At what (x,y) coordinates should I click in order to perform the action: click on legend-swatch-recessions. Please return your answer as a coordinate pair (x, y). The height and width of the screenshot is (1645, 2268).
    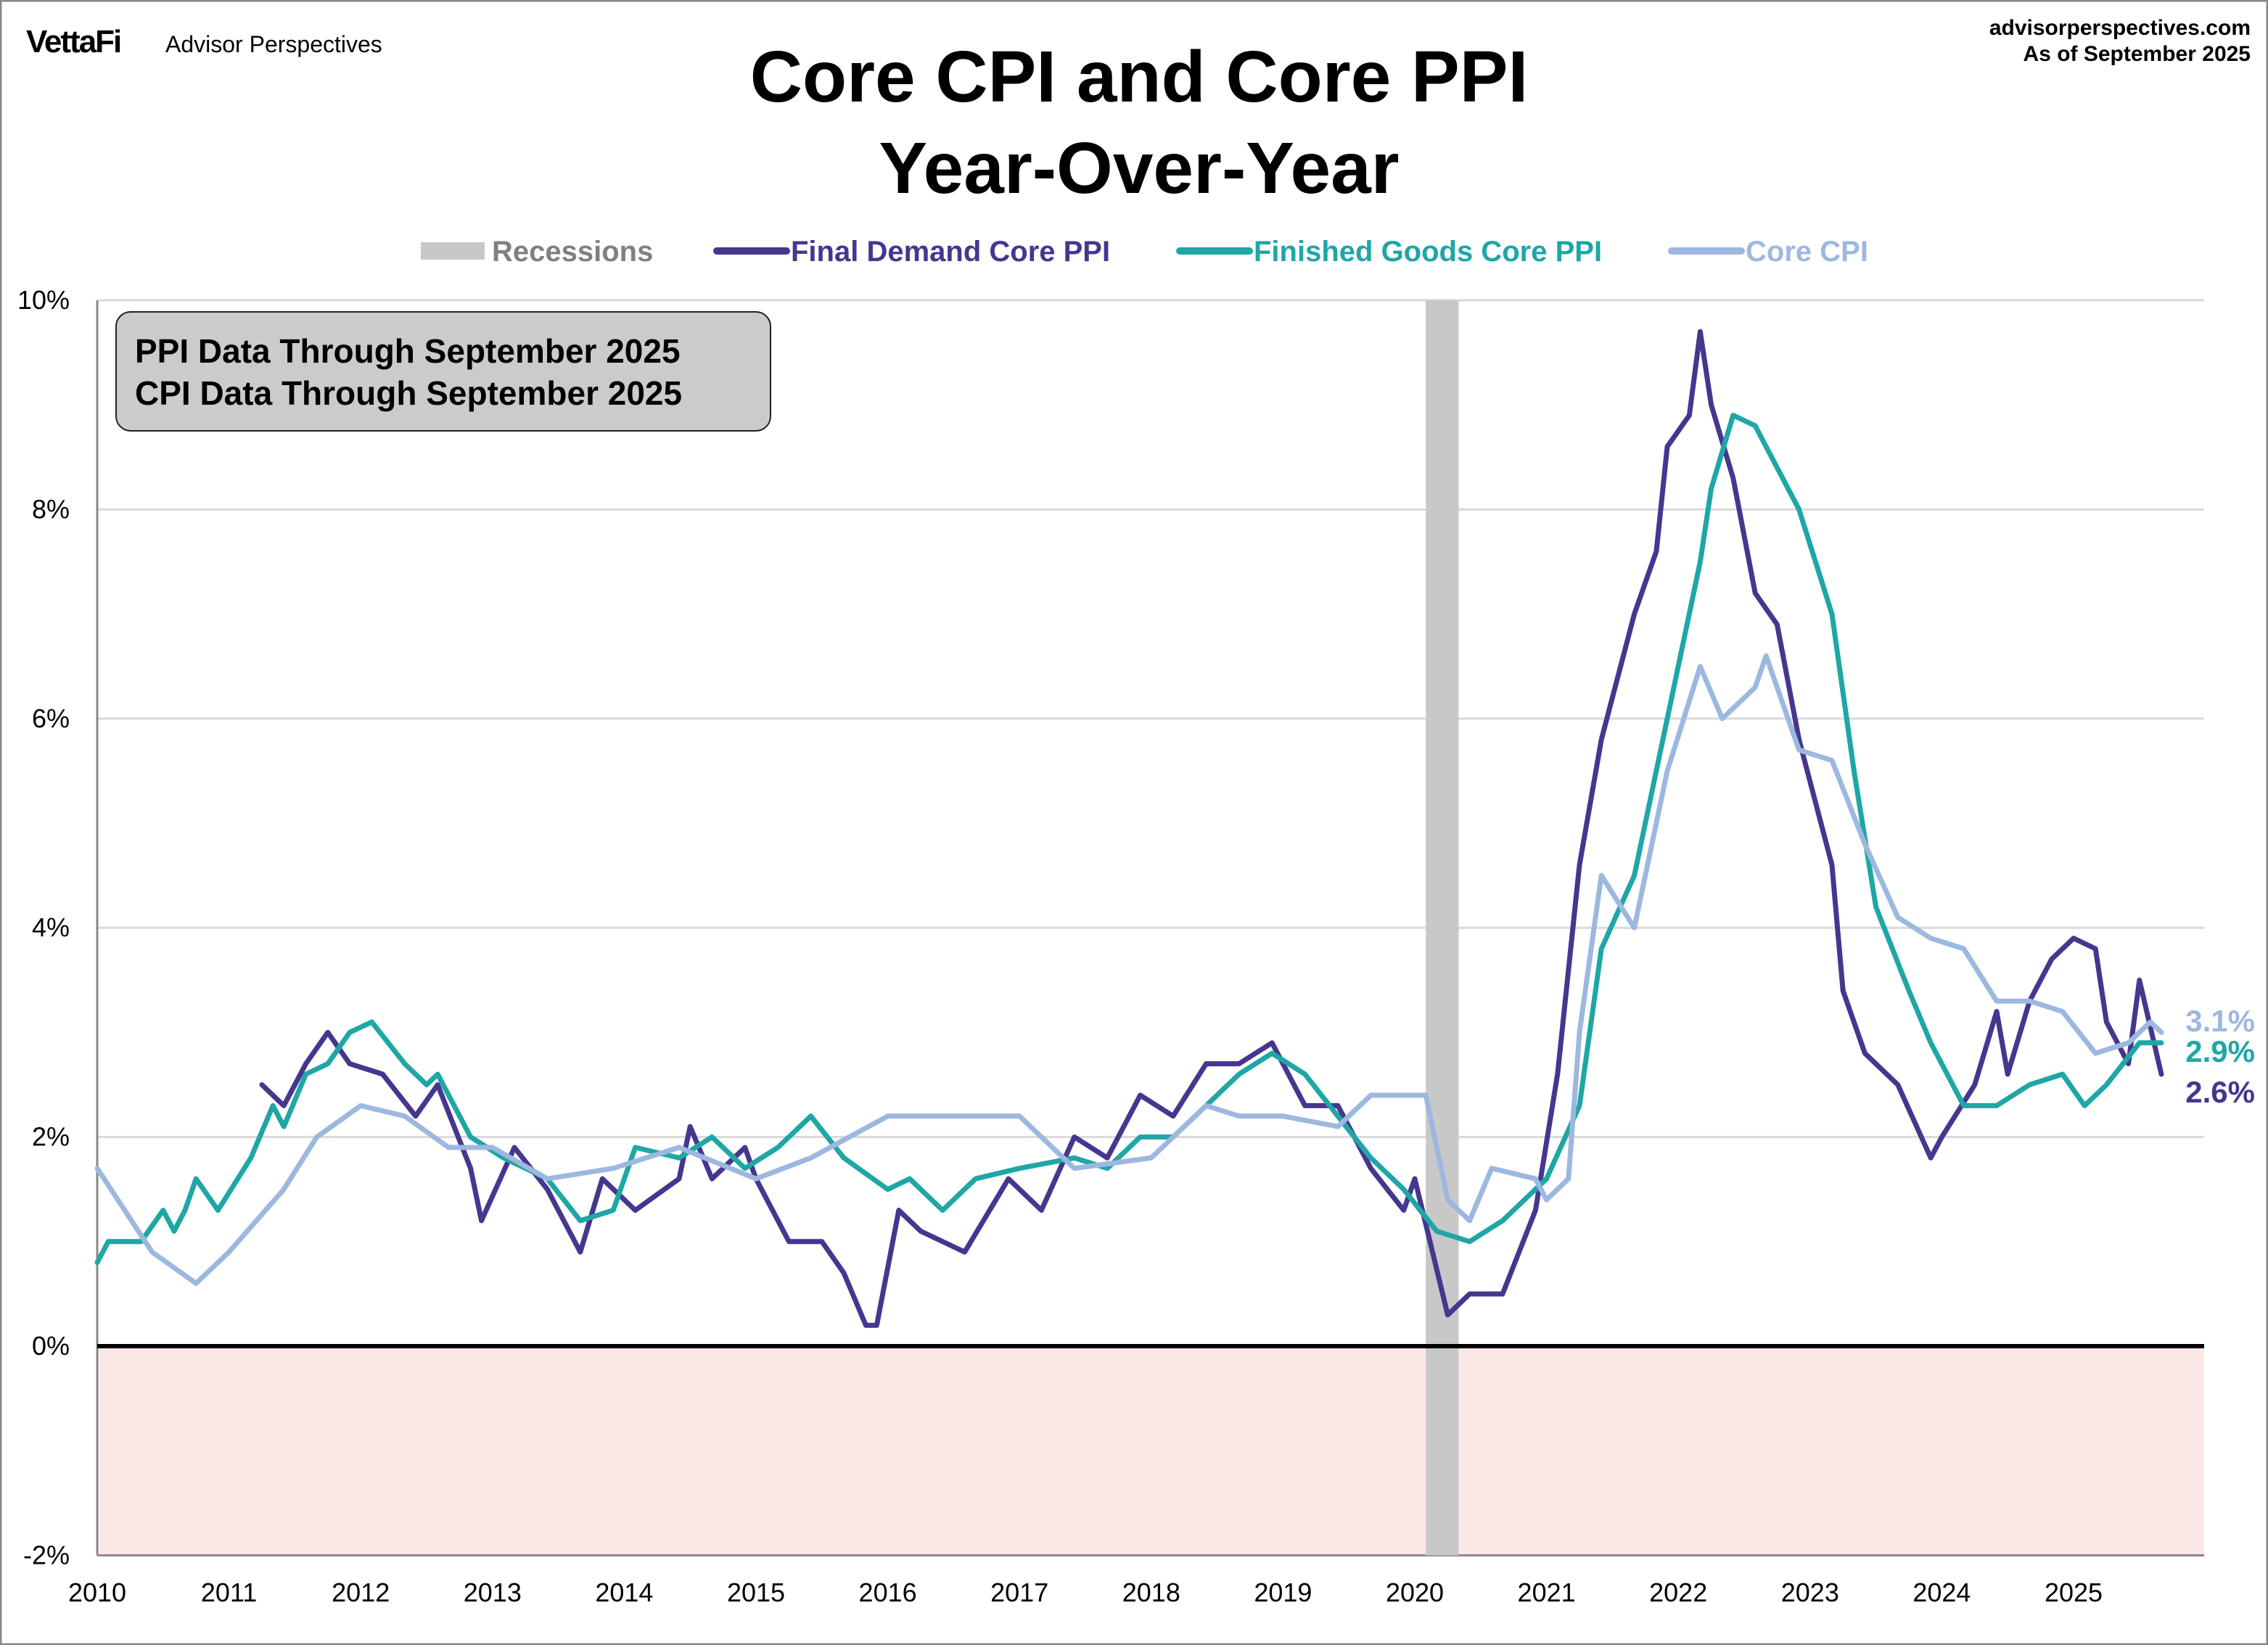
    Looking at the image, I should click on (453, 251).